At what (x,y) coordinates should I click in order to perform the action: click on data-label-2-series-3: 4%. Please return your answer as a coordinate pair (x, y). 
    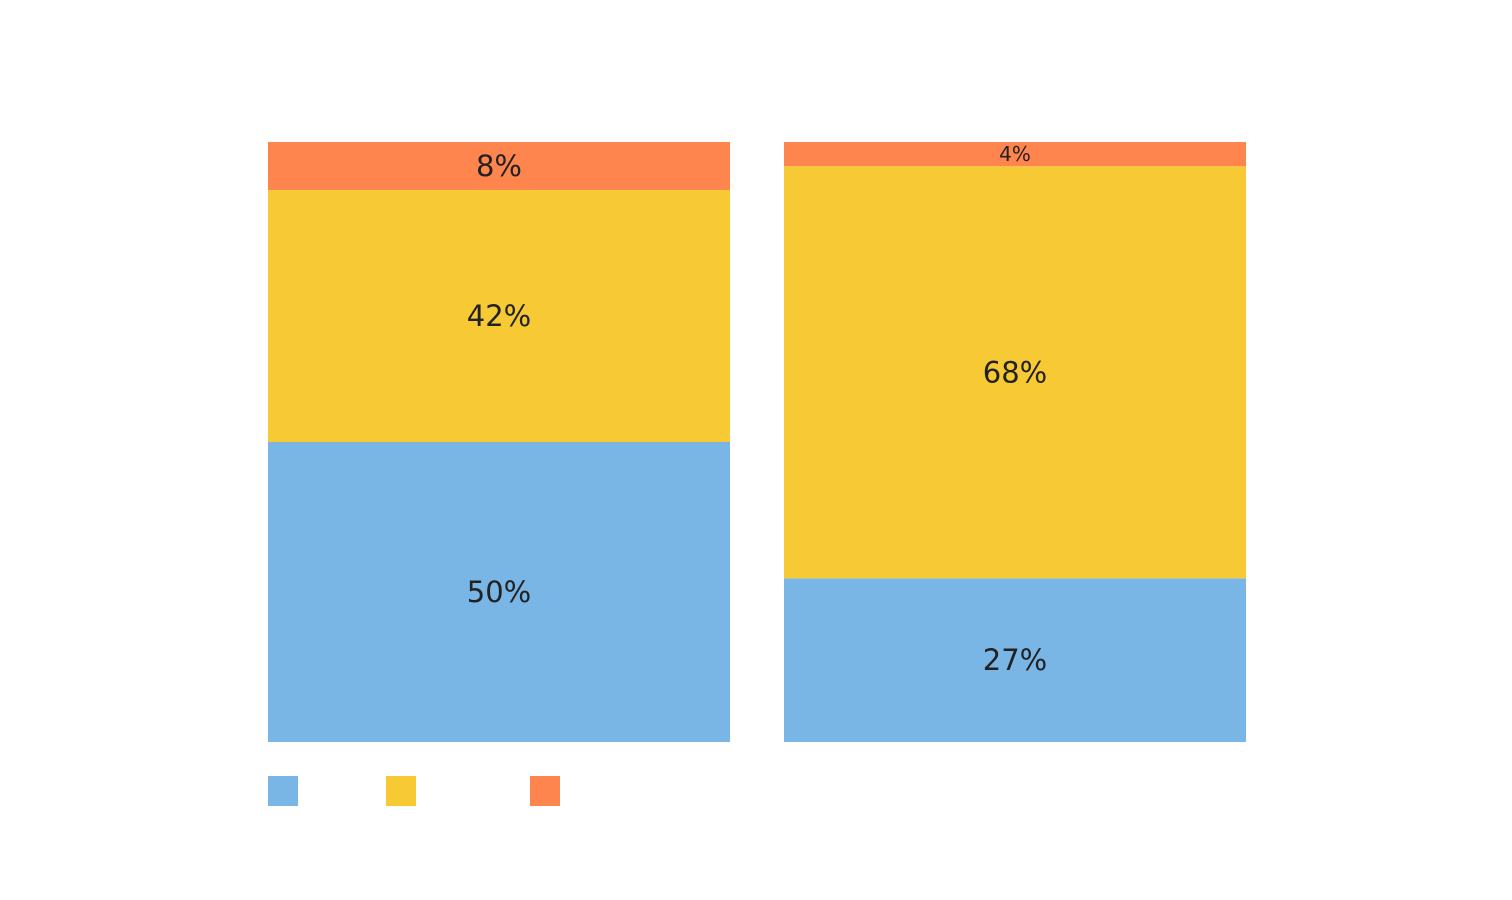
    Looking at the image, I should click on (1015, 154).